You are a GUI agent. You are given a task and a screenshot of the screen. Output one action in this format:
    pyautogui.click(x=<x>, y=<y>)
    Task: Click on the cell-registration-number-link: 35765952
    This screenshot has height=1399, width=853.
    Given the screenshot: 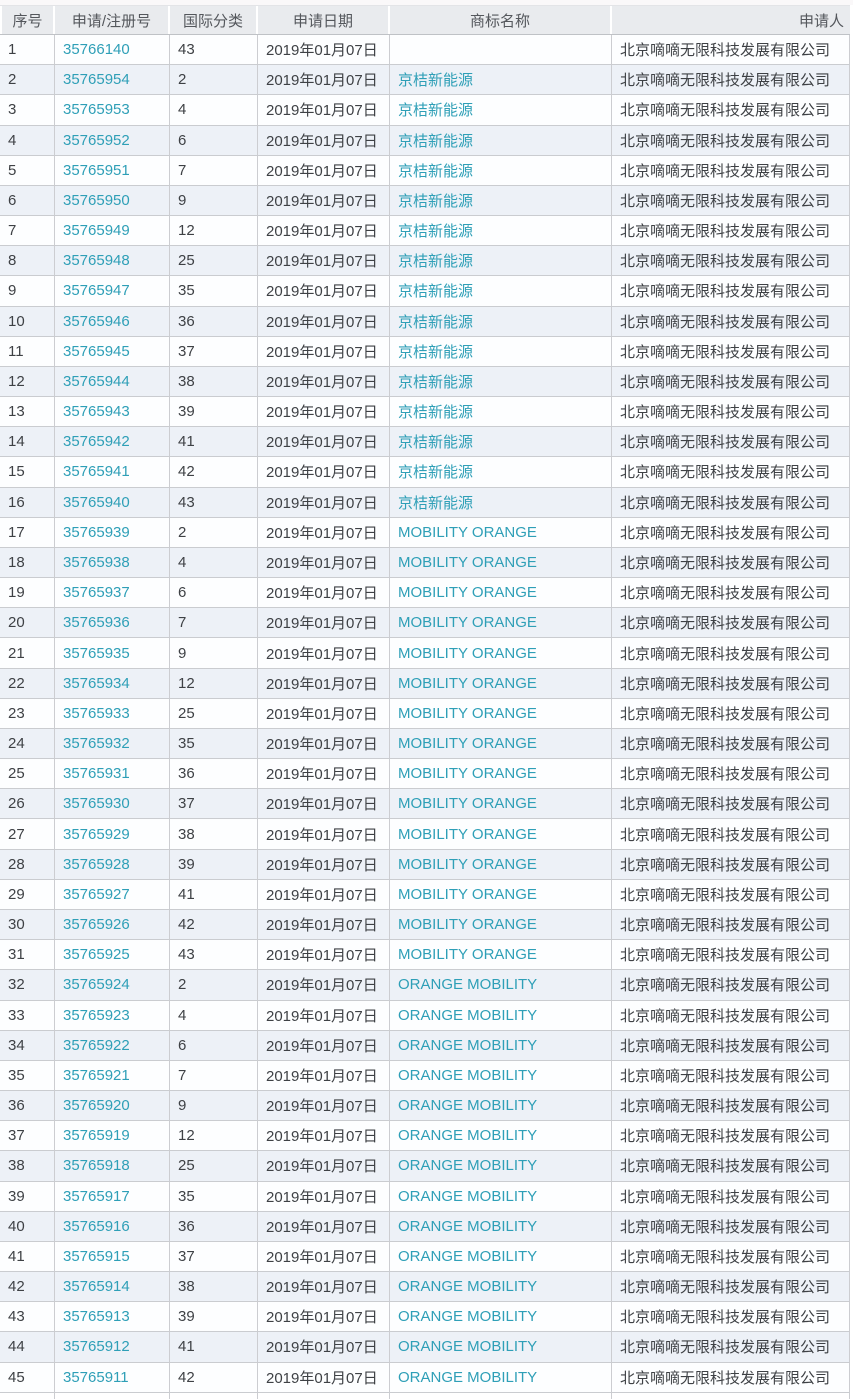 What is the action you would take?
    pyautogui.click(x=112, y=140)
    